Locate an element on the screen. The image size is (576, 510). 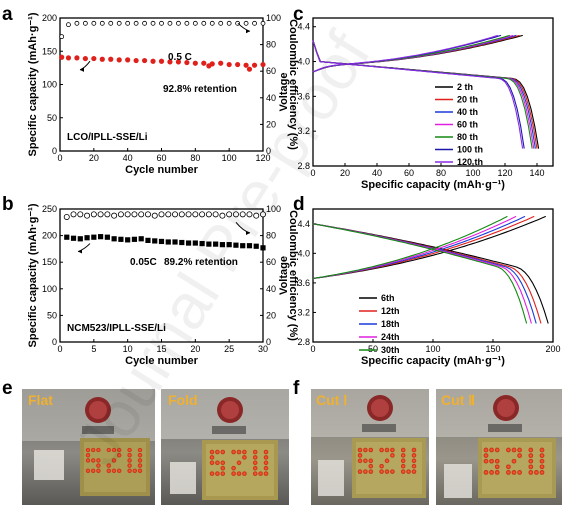
y-axis-title: Voltage is located at coordinates (284, 92).